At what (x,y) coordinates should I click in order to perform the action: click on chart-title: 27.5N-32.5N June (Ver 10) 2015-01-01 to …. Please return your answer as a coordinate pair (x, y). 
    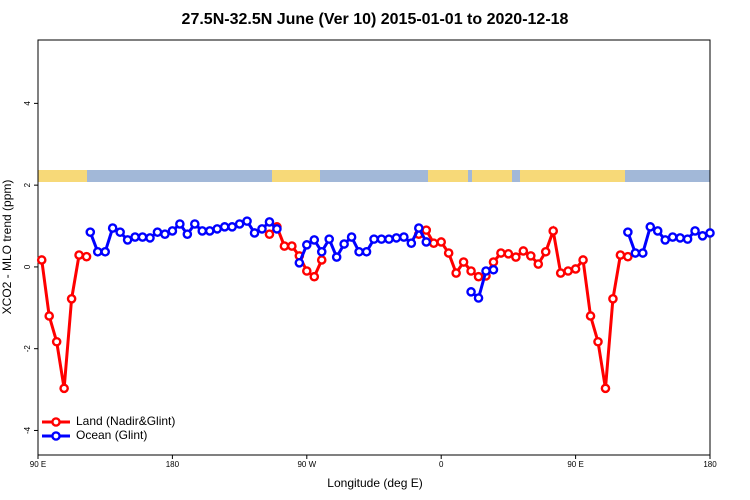
    Looking at the image, I should click on (375, 19).